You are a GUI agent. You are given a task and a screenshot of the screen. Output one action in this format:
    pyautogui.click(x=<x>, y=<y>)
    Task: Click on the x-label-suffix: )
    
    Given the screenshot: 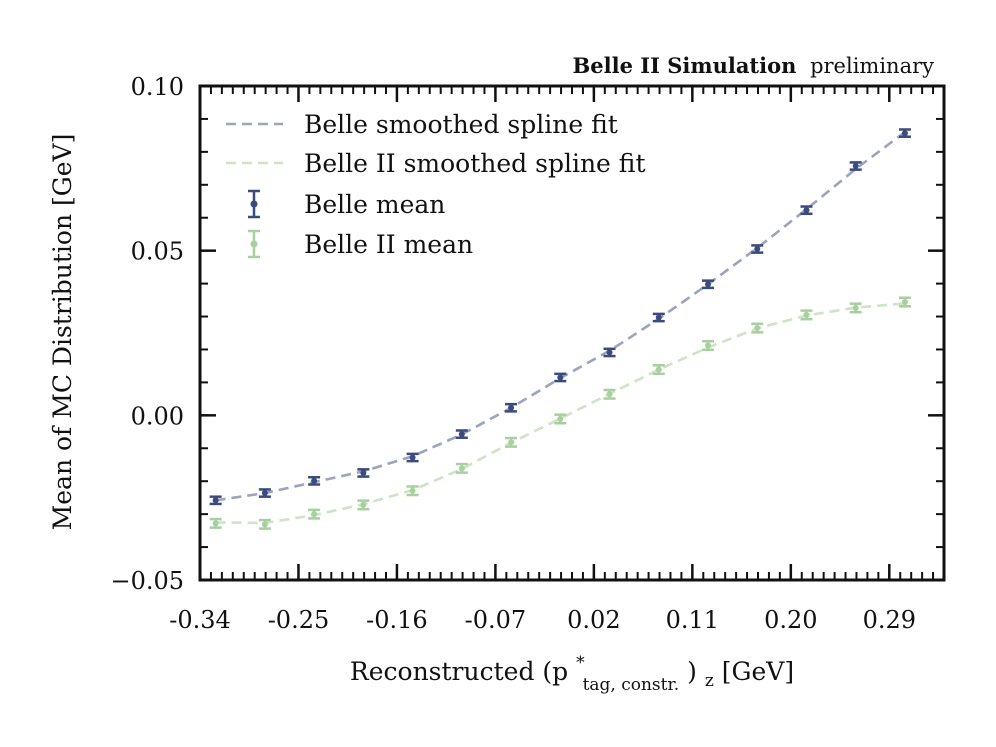 What is the action you would take?
    pyautogui.click(x=692, y=671)
    